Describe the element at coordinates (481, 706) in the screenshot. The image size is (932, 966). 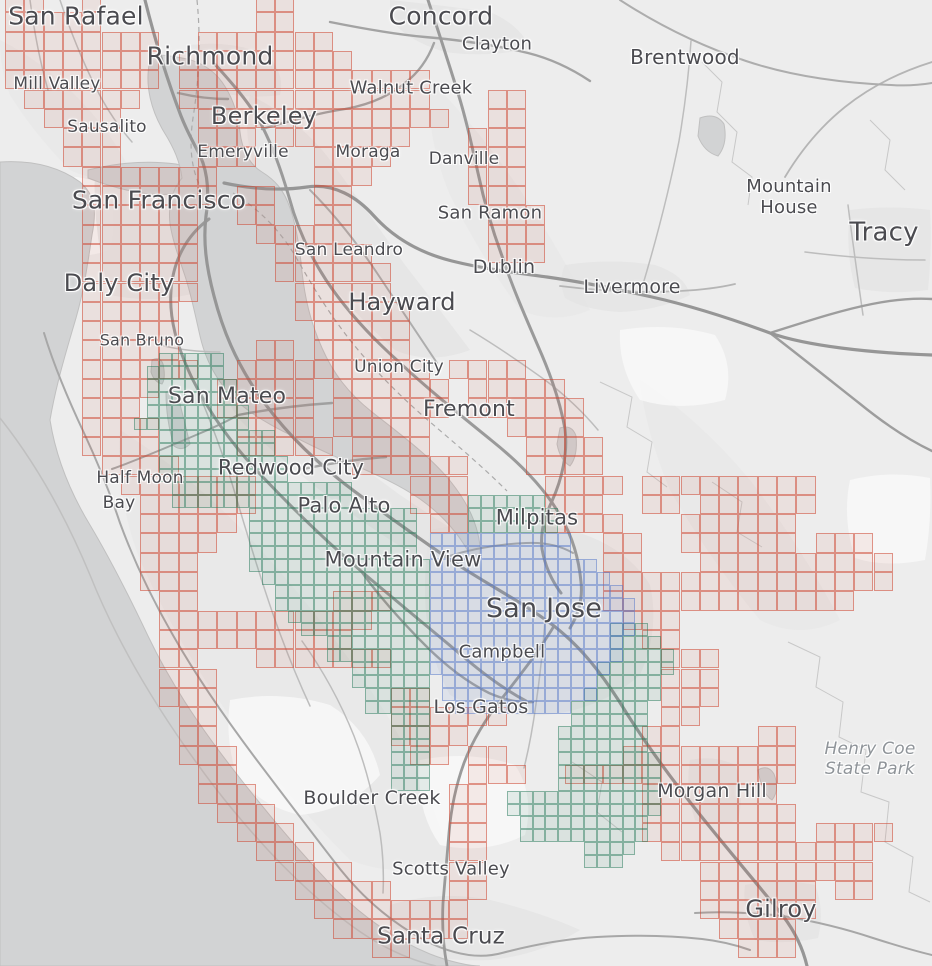
I see `city-label: Los Gatos` at that location.